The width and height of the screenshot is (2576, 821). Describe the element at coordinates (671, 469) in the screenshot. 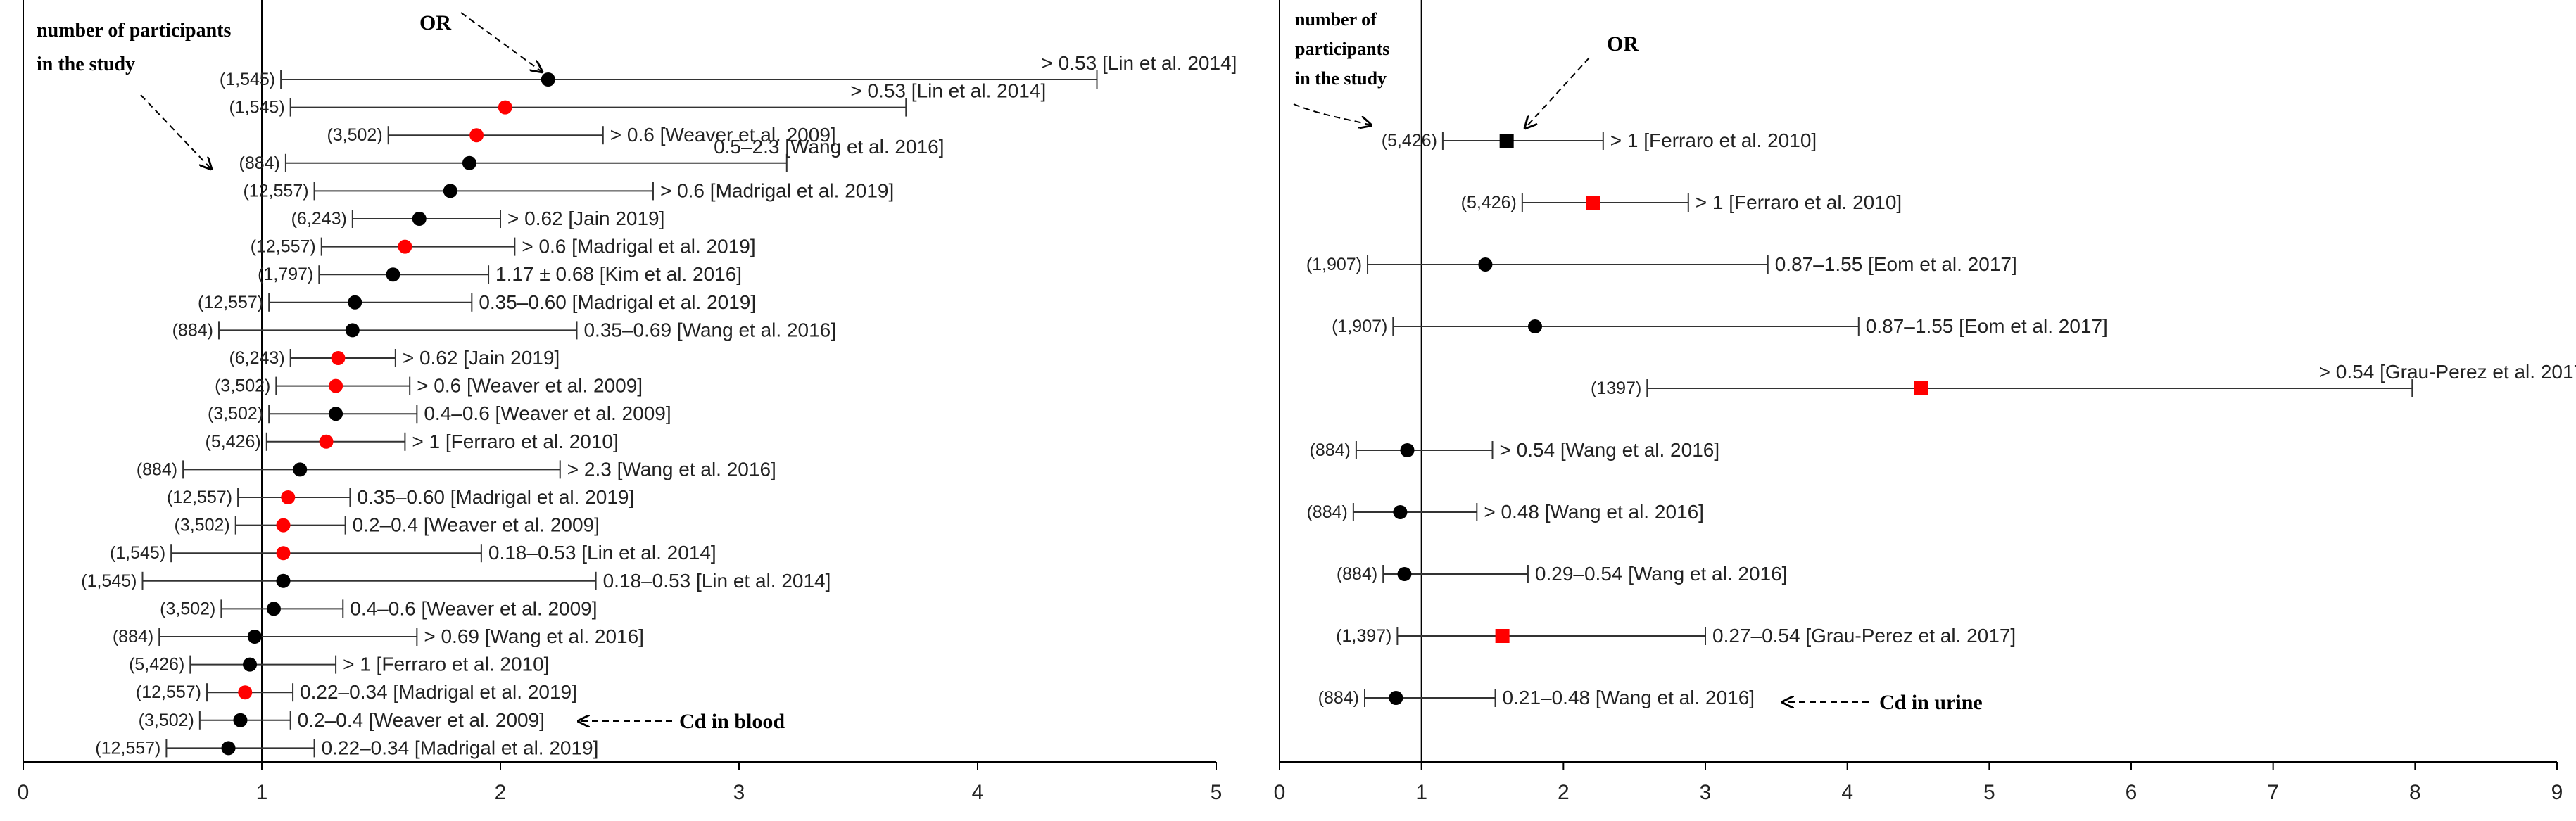

I see `row-label: > 2.3 [Wang et al. 2016]` at that location.